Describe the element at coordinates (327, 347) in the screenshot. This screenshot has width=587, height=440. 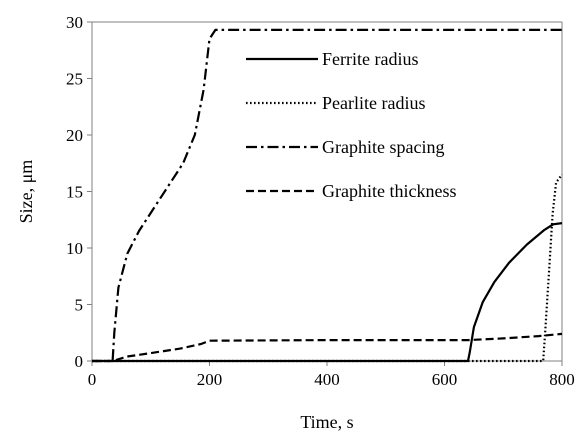
I see `series-line-graphite-thickness` at that location.